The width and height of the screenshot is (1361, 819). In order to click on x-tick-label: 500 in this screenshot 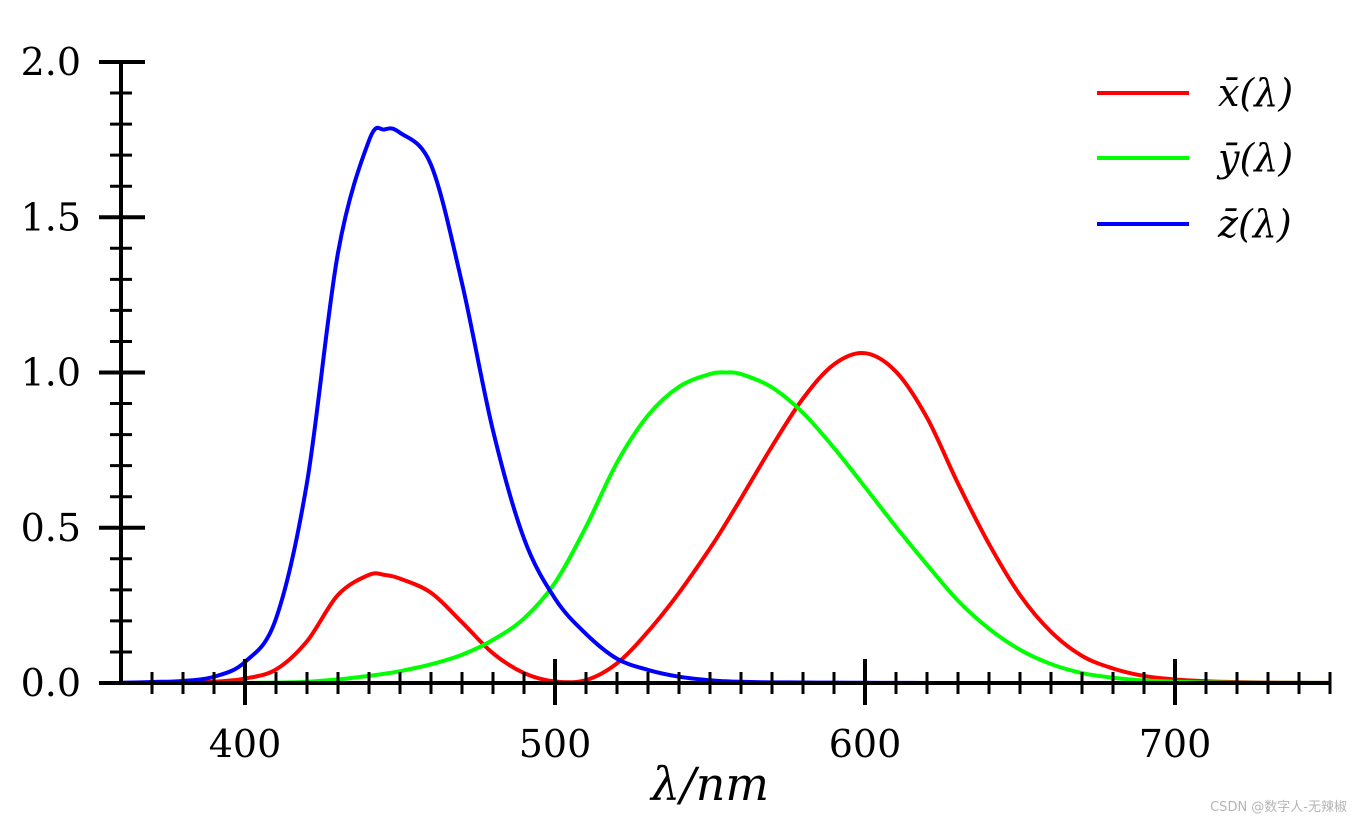, I will do `click(555, 744)`.